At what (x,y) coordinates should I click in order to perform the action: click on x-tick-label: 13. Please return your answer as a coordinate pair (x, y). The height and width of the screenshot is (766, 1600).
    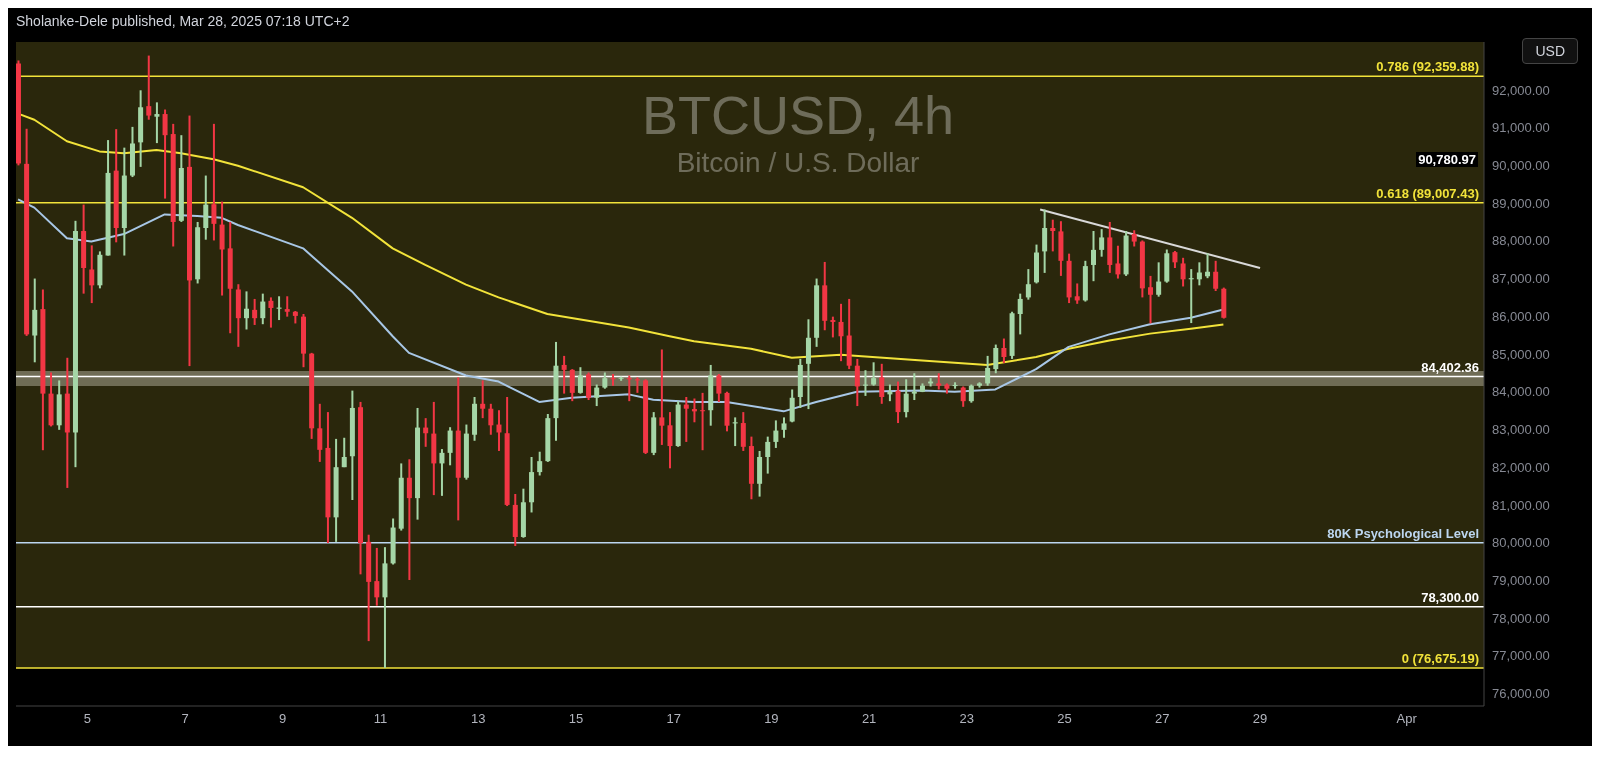
    Looking at the image, I should click on (478, 719).